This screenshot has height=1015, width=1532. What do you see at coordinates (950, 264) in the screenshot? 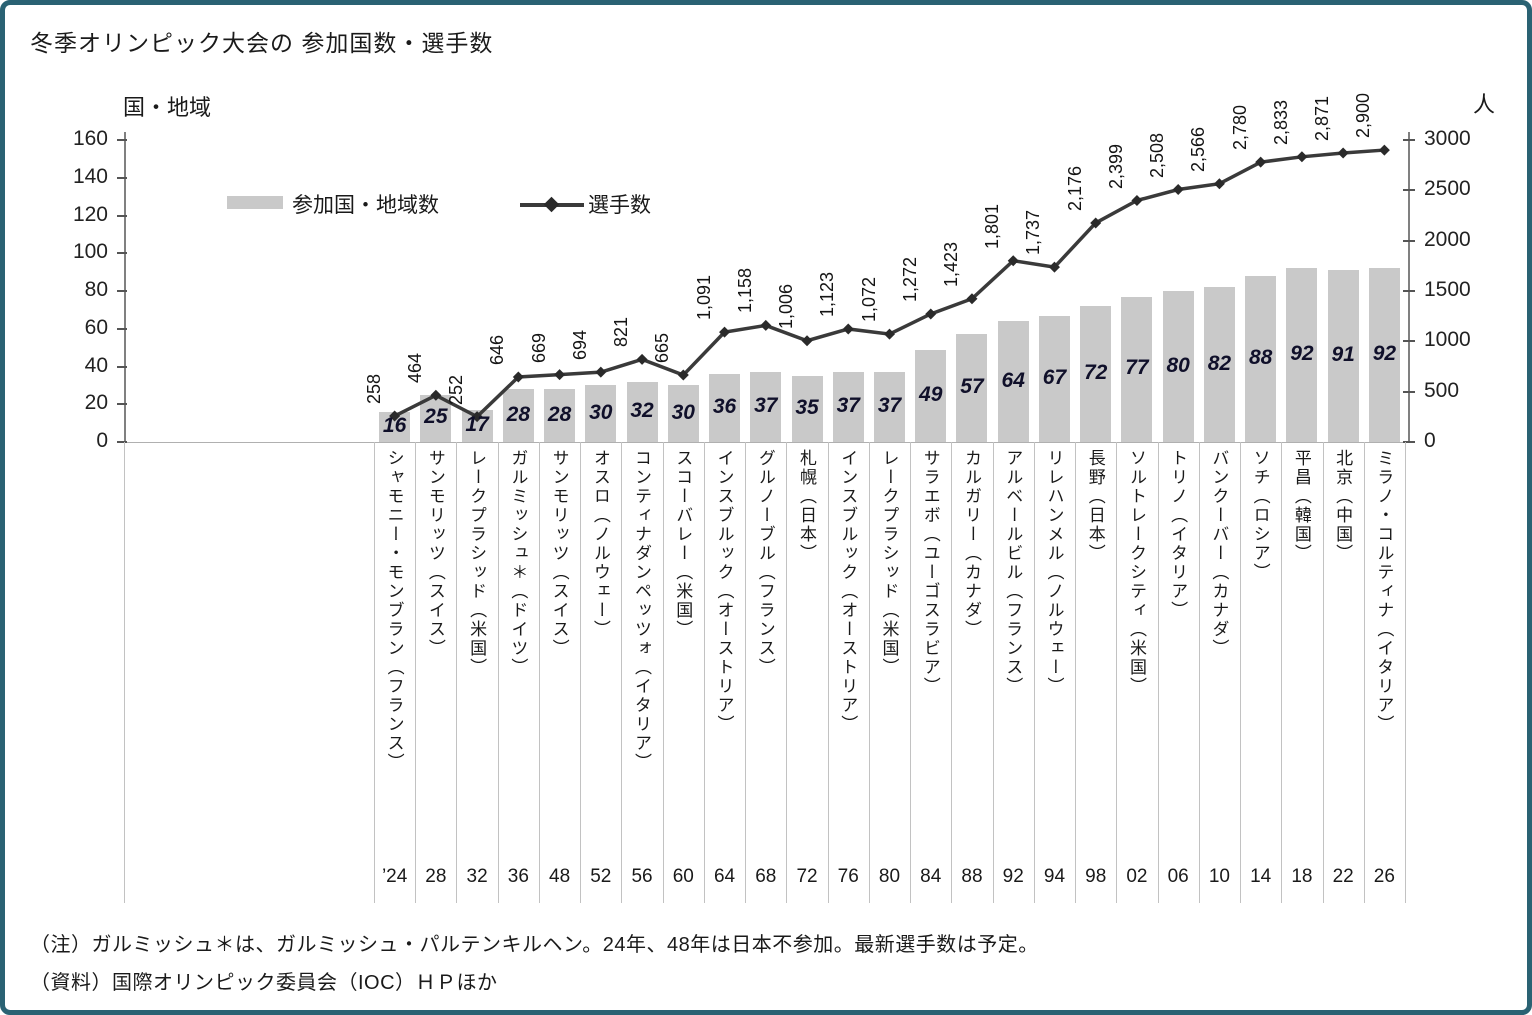
I see `athlete-value-label: 1,423` at bounding box center [950, 264].